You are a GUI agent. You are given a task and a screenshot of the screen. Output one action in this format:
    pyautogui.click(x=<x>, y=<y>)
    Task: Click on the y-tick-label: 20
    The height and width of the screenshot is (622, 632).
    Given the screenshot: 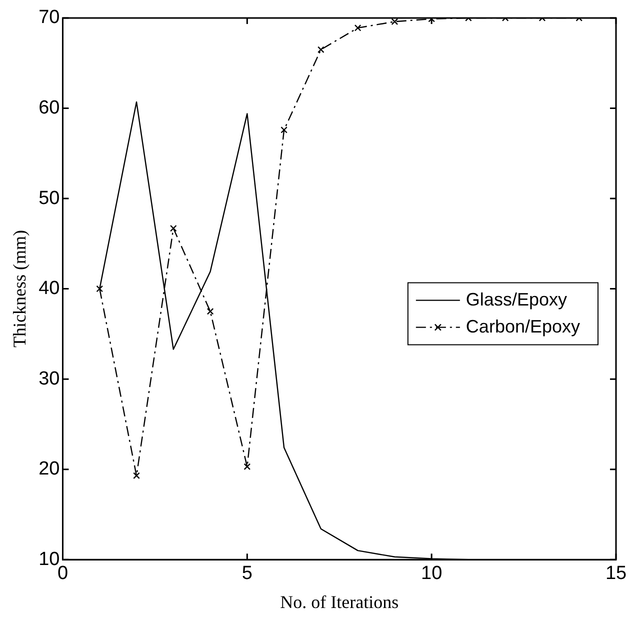 What is the action you would take?
    pyautogui.click(x=49, y=469)
    